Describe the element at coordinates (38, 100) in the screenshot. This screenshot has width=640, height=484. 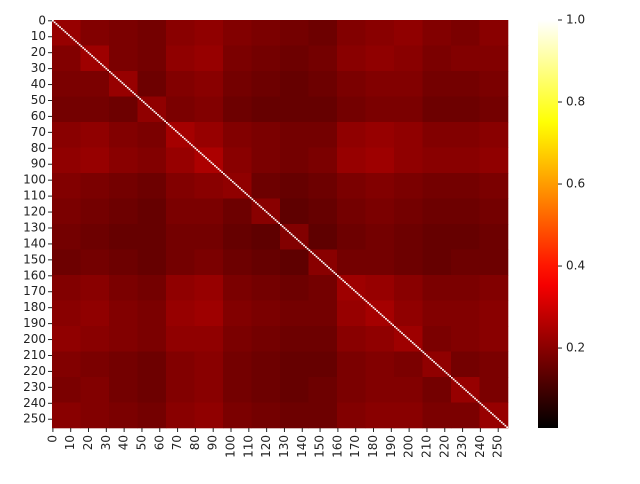
I see `y-tick-label: 50` at that location.